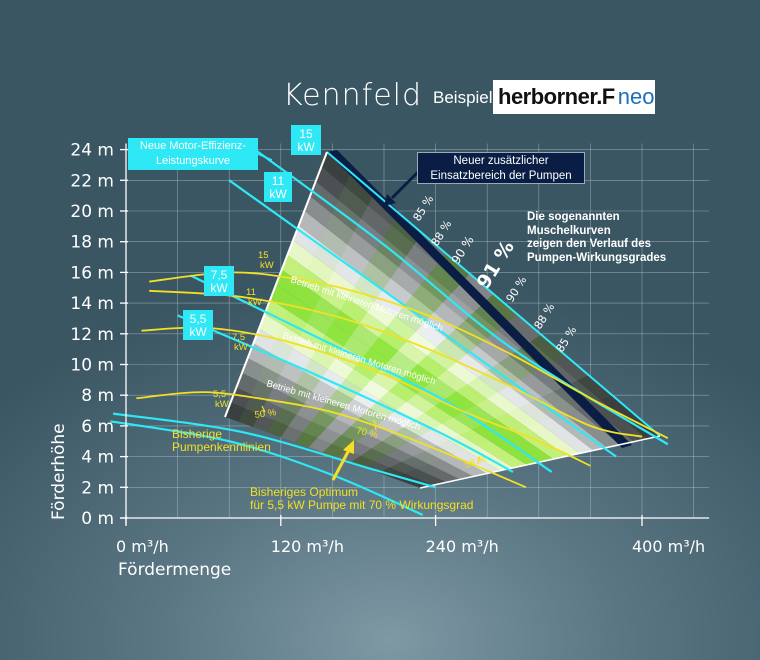 Image resolution: width=760 pixels, height=660 pixels. Describe the element at coordinates (222, 404) in the screenshot. I see `yellow-tag-unit-3: kW` at that location.